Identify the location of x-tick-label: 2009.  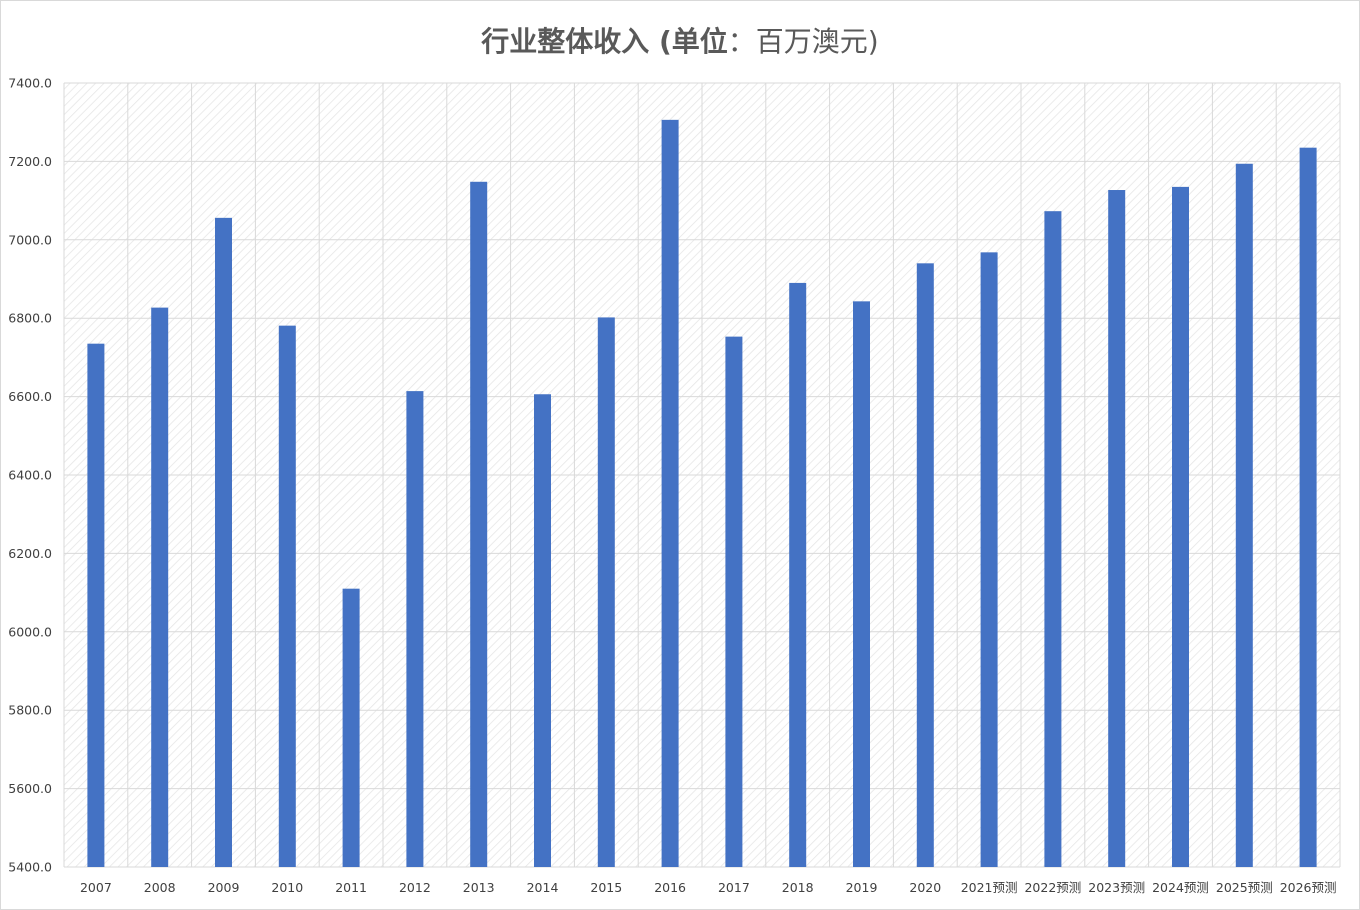
(224, 887).